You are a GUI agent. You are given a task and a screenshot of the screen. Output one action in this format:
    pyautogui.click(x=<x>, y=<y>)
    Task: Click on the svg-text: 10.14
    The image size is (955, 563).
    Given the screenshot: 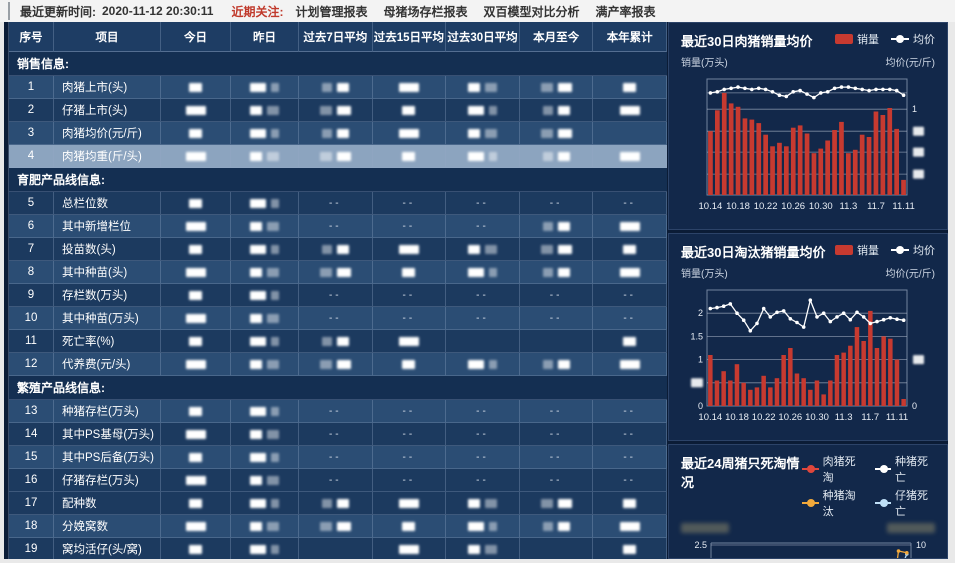 What is the action you would take?
    pyautogui.click(x=711, y=206)
    